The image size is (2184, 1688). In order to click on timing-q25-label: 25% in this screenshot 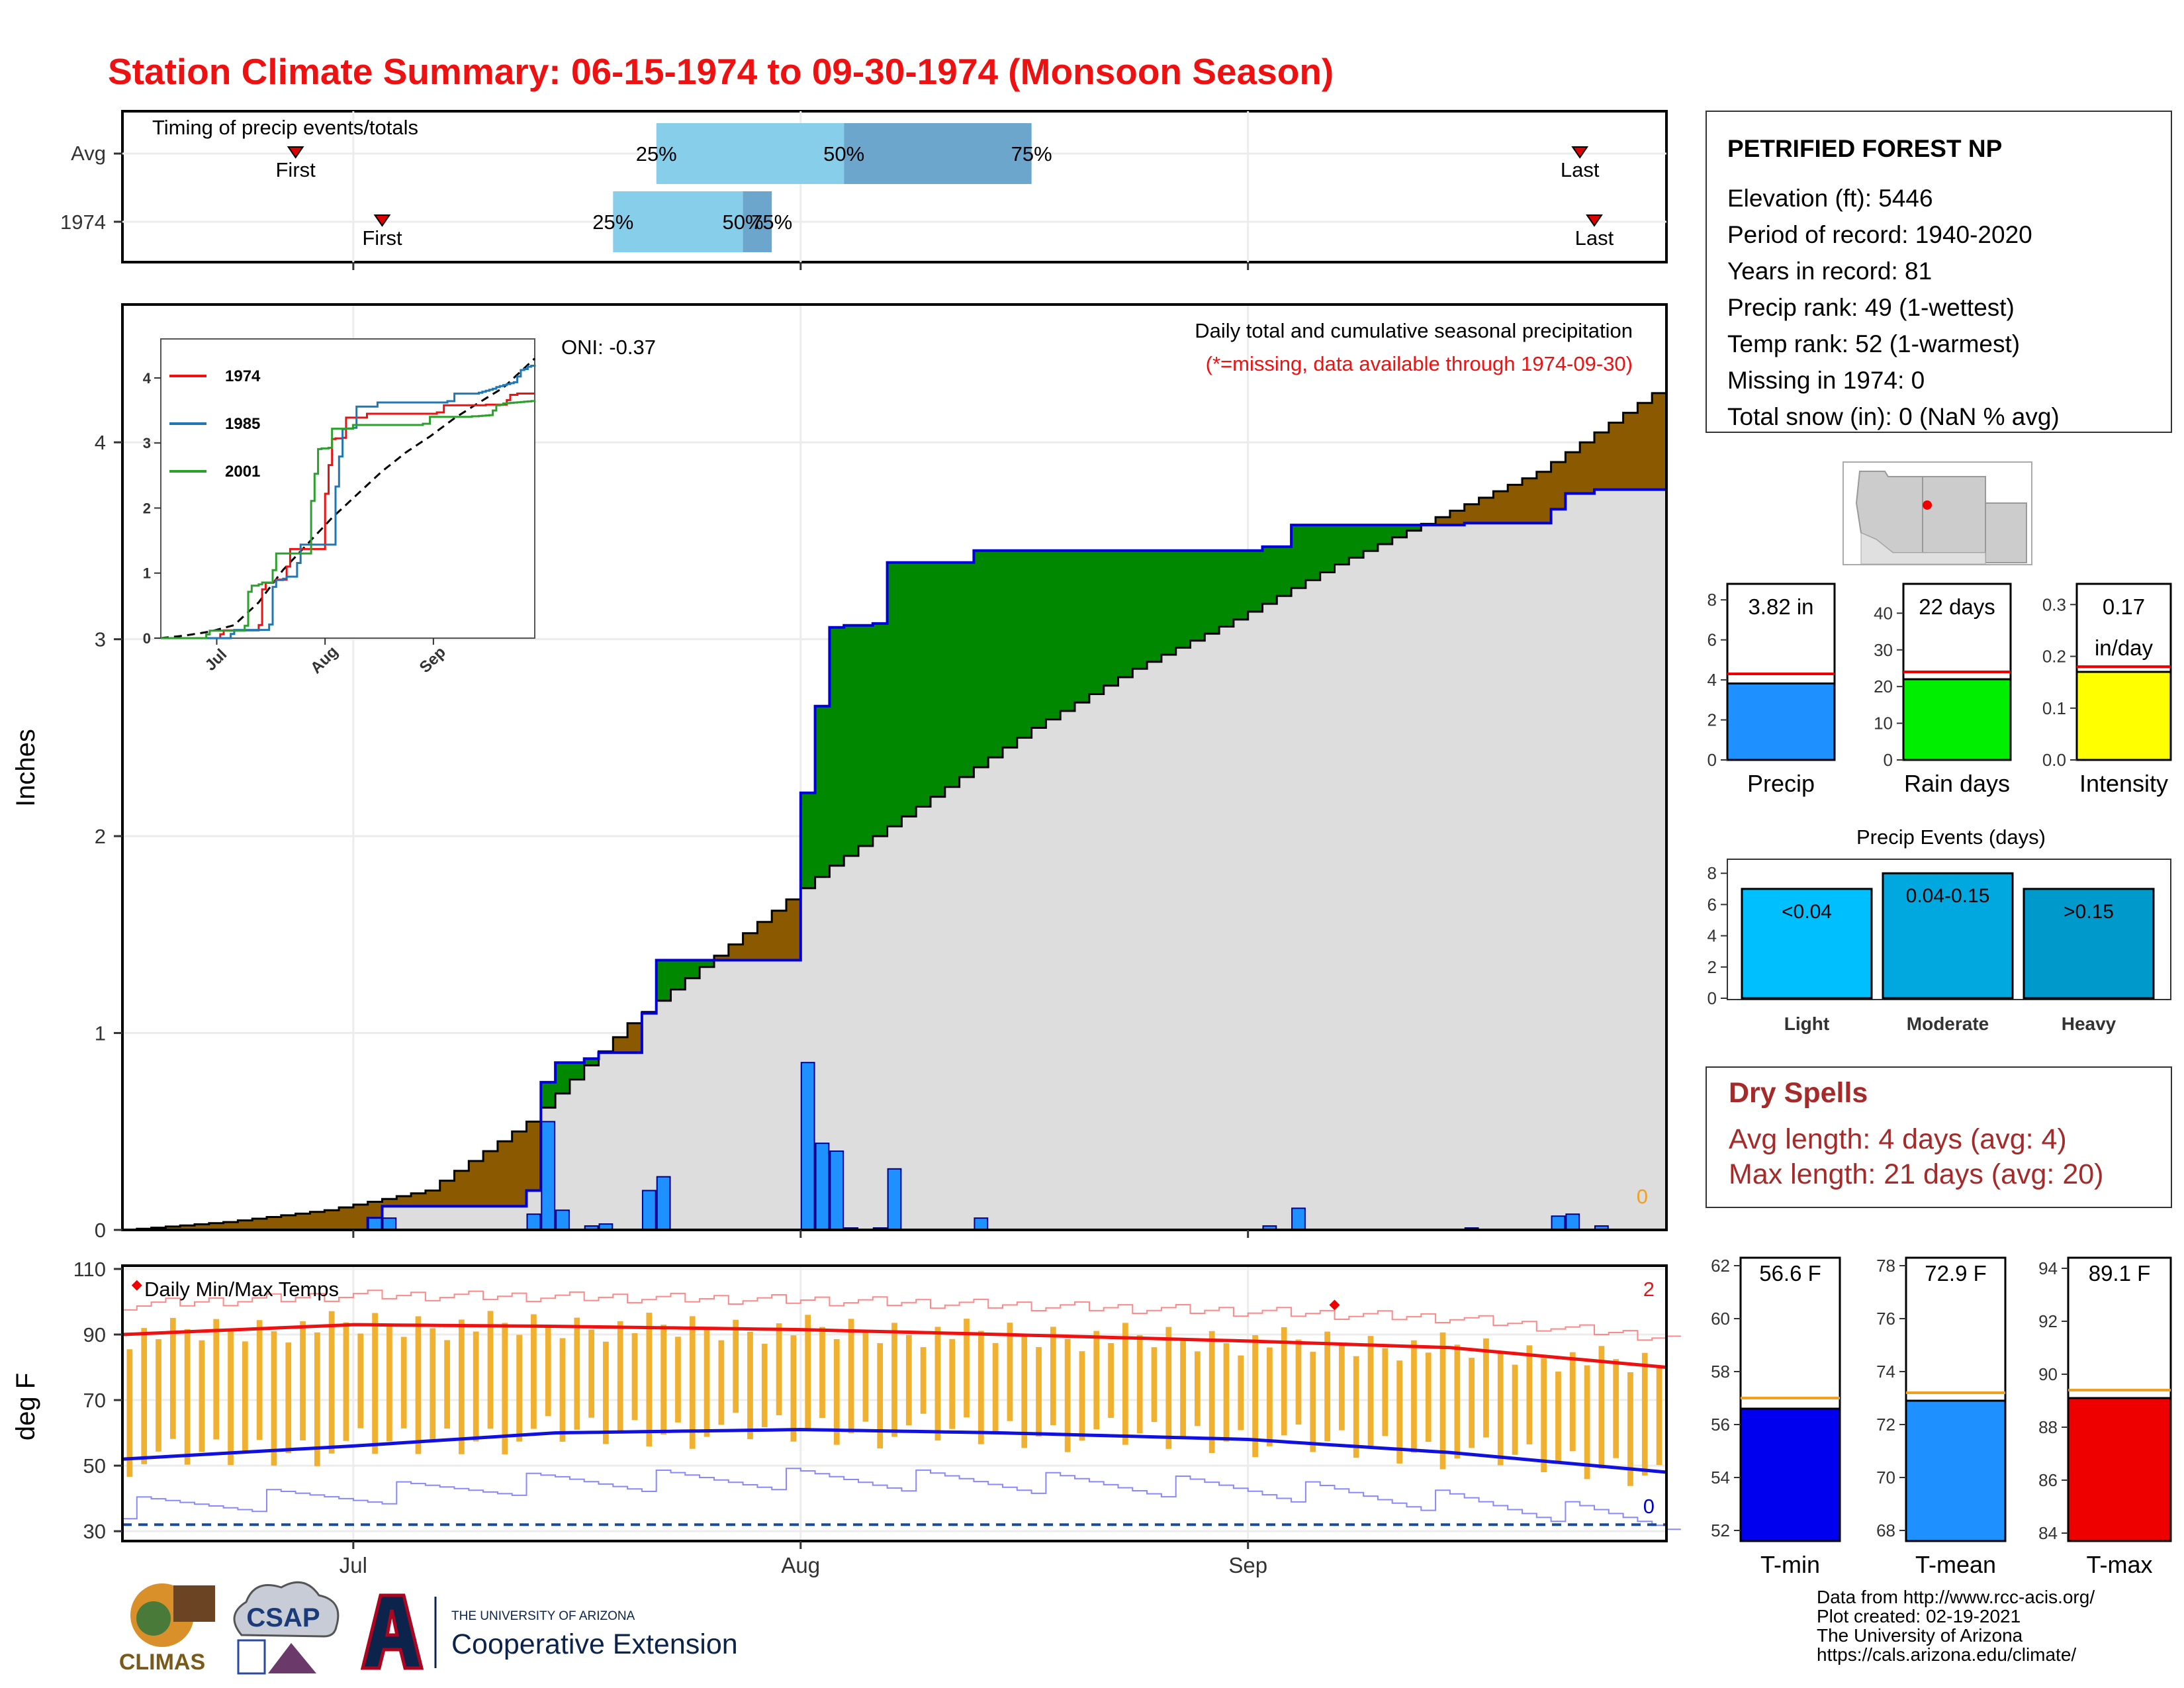, I will do `click(656, 153)`.